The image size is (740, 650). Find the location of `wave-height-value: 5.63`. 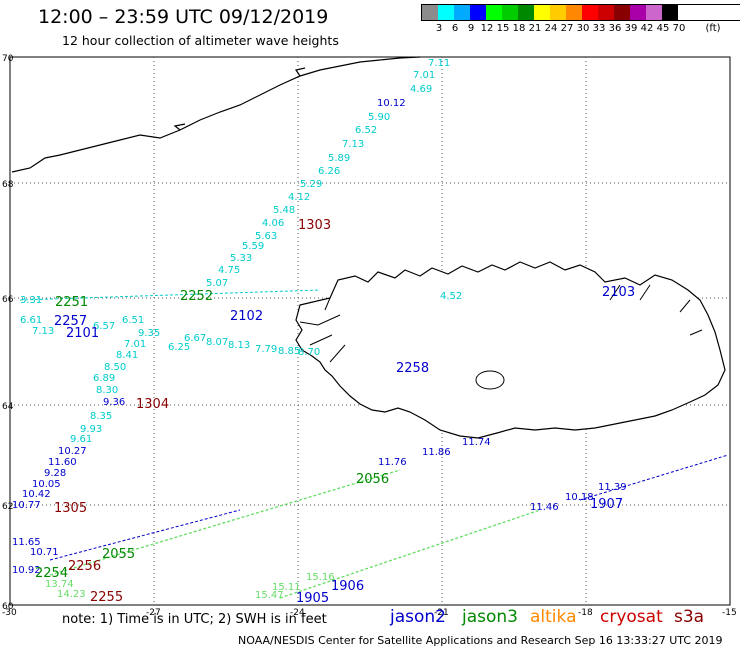

wave-height-value: 5.63 is located at coordinates (266, 236).